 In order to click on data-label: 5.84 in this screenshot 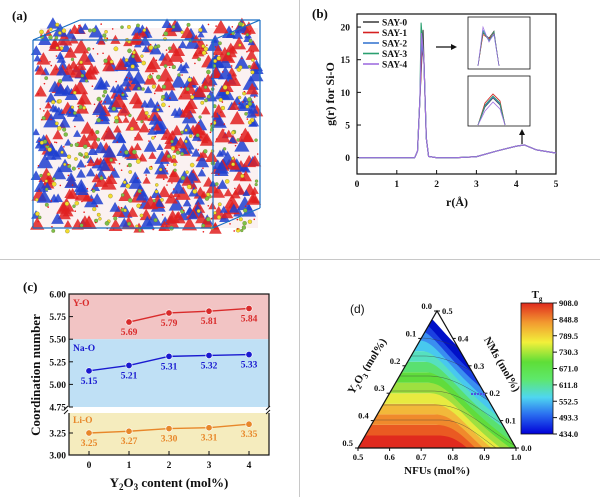, I will do `click(249, 319)`.